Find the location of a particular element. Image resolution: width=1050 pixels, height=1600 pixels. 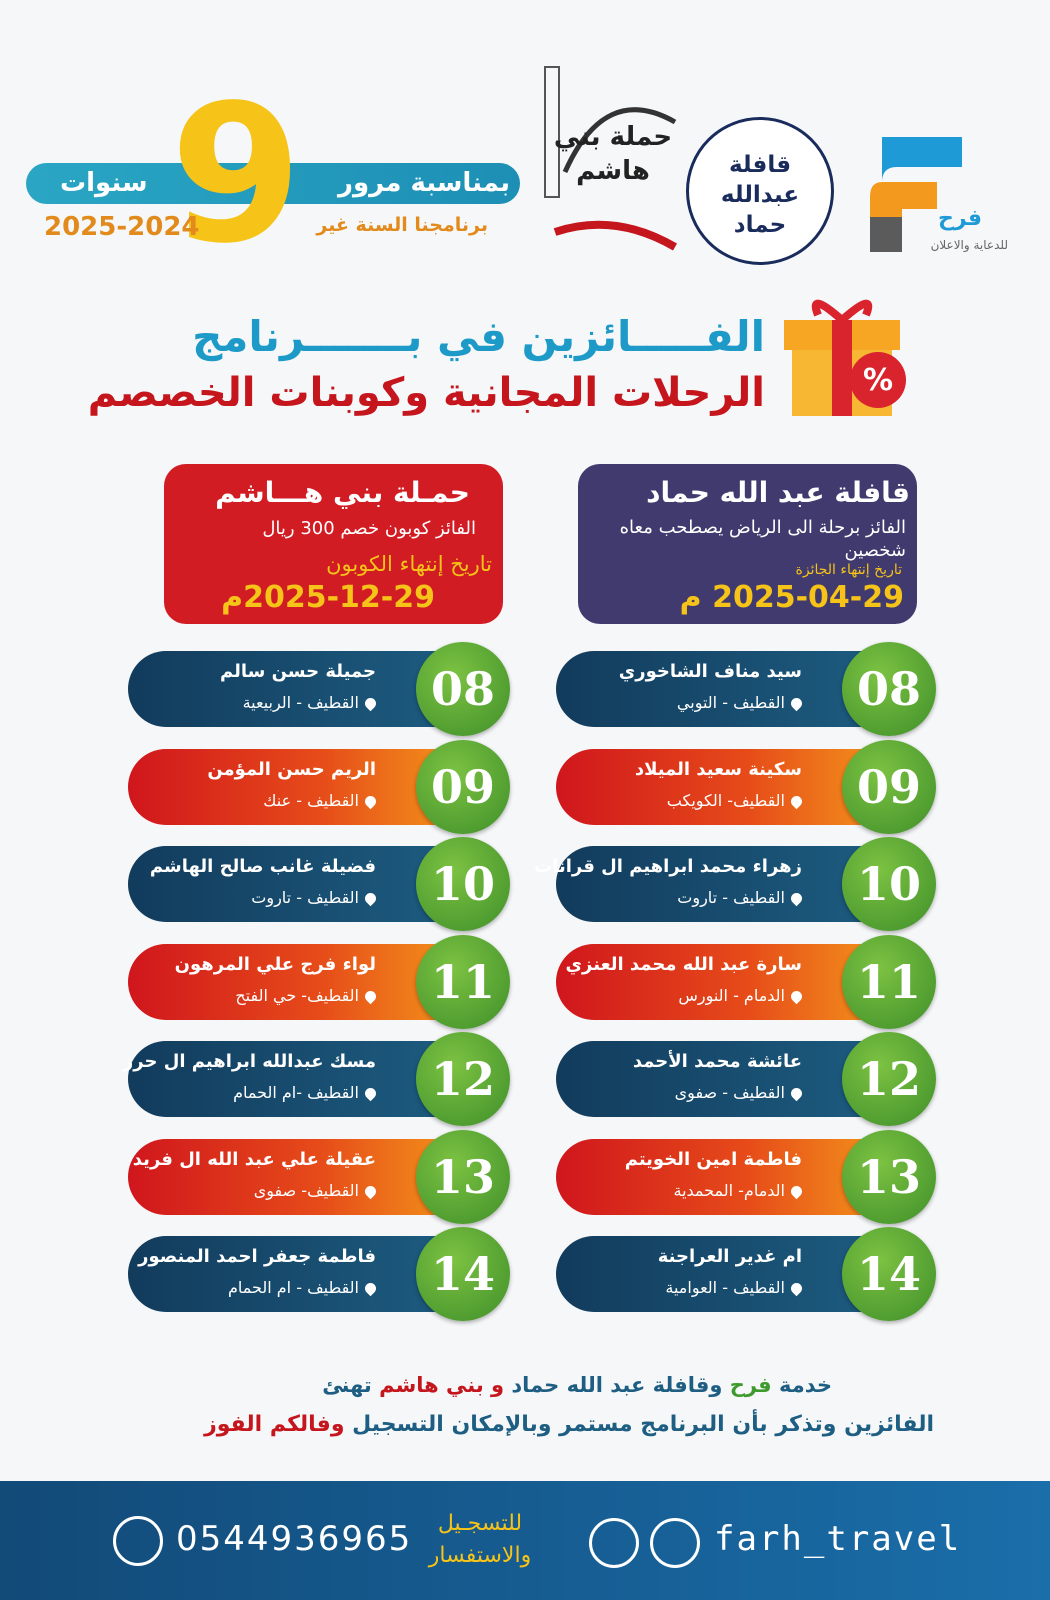

winner-row: الريم حسن المؤمن القطيف - عنك 09 is located at coordinates (525, 786).